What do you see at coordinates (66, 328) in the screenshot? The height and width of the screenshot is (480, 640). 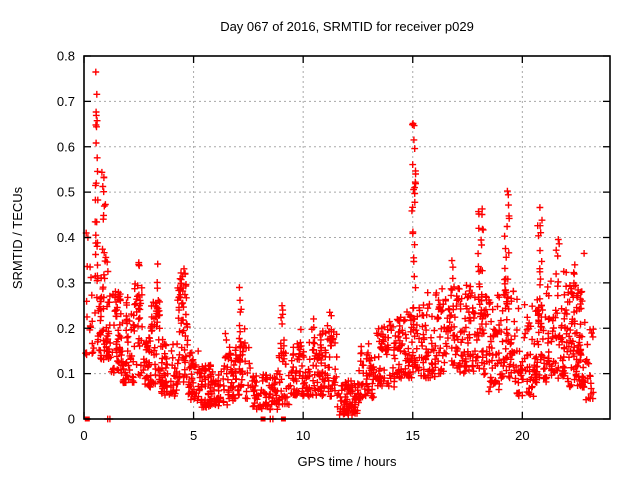 I see `y-tick-label: 0.2` at bounding box center [66, 328].